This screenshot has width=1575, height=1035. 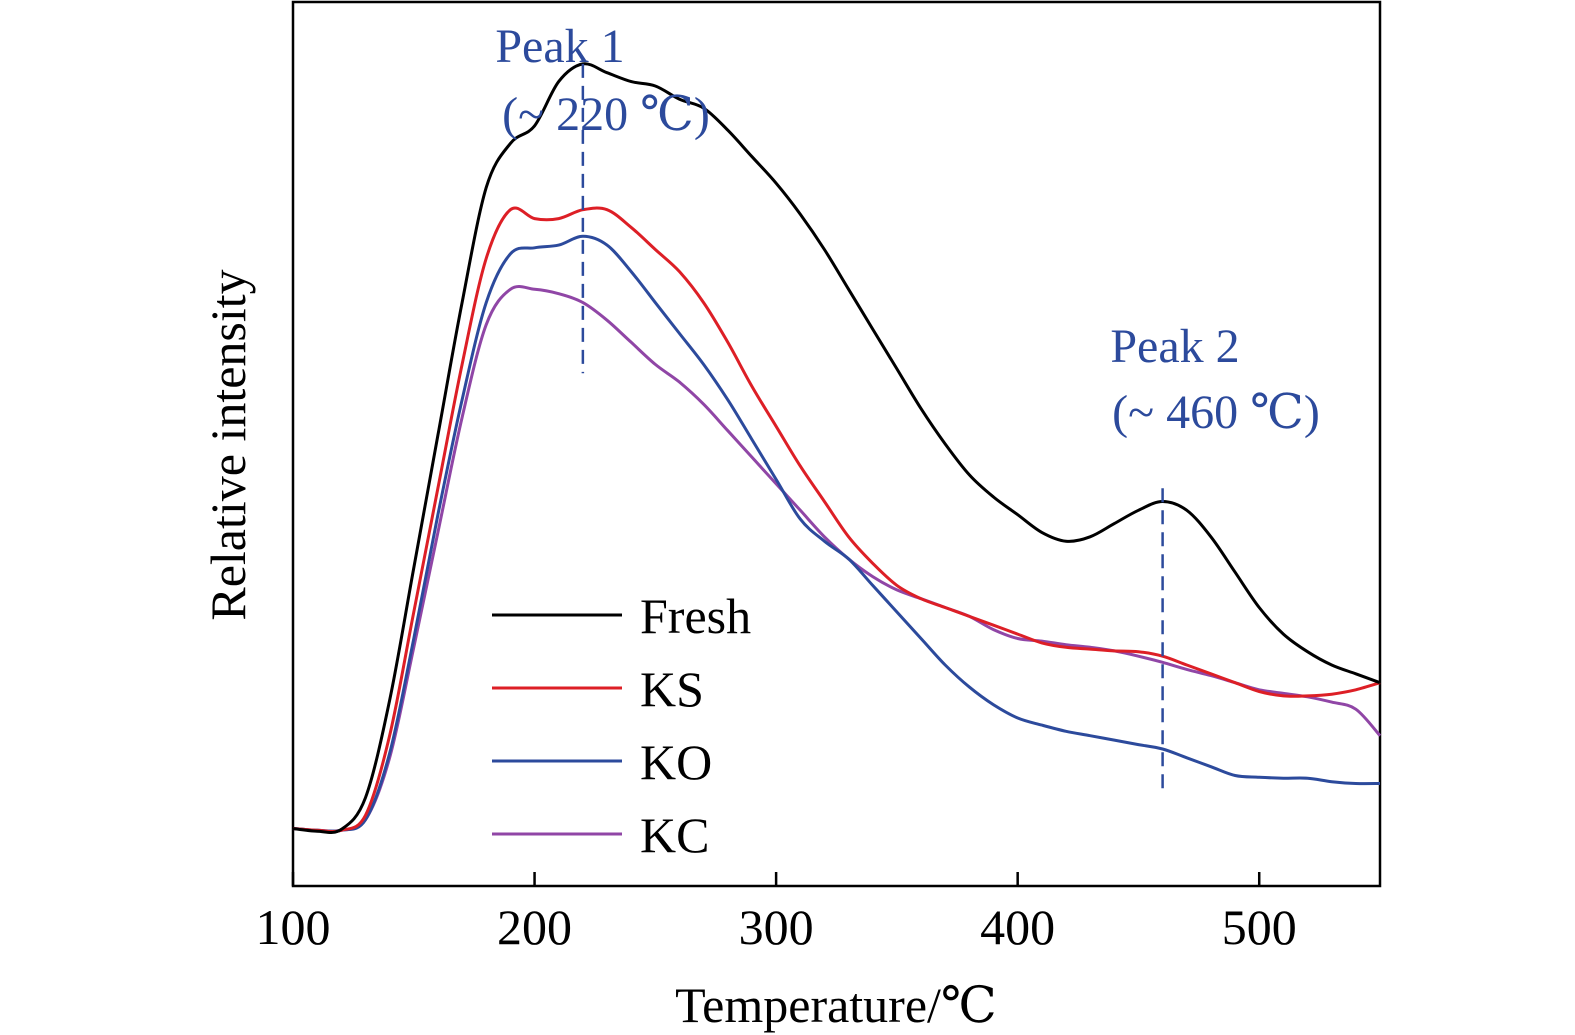 What do you see at coordinates (534, 927) in the screenshot?
I see `x-tick-label-200: 200` at bounding box center [534, 927].